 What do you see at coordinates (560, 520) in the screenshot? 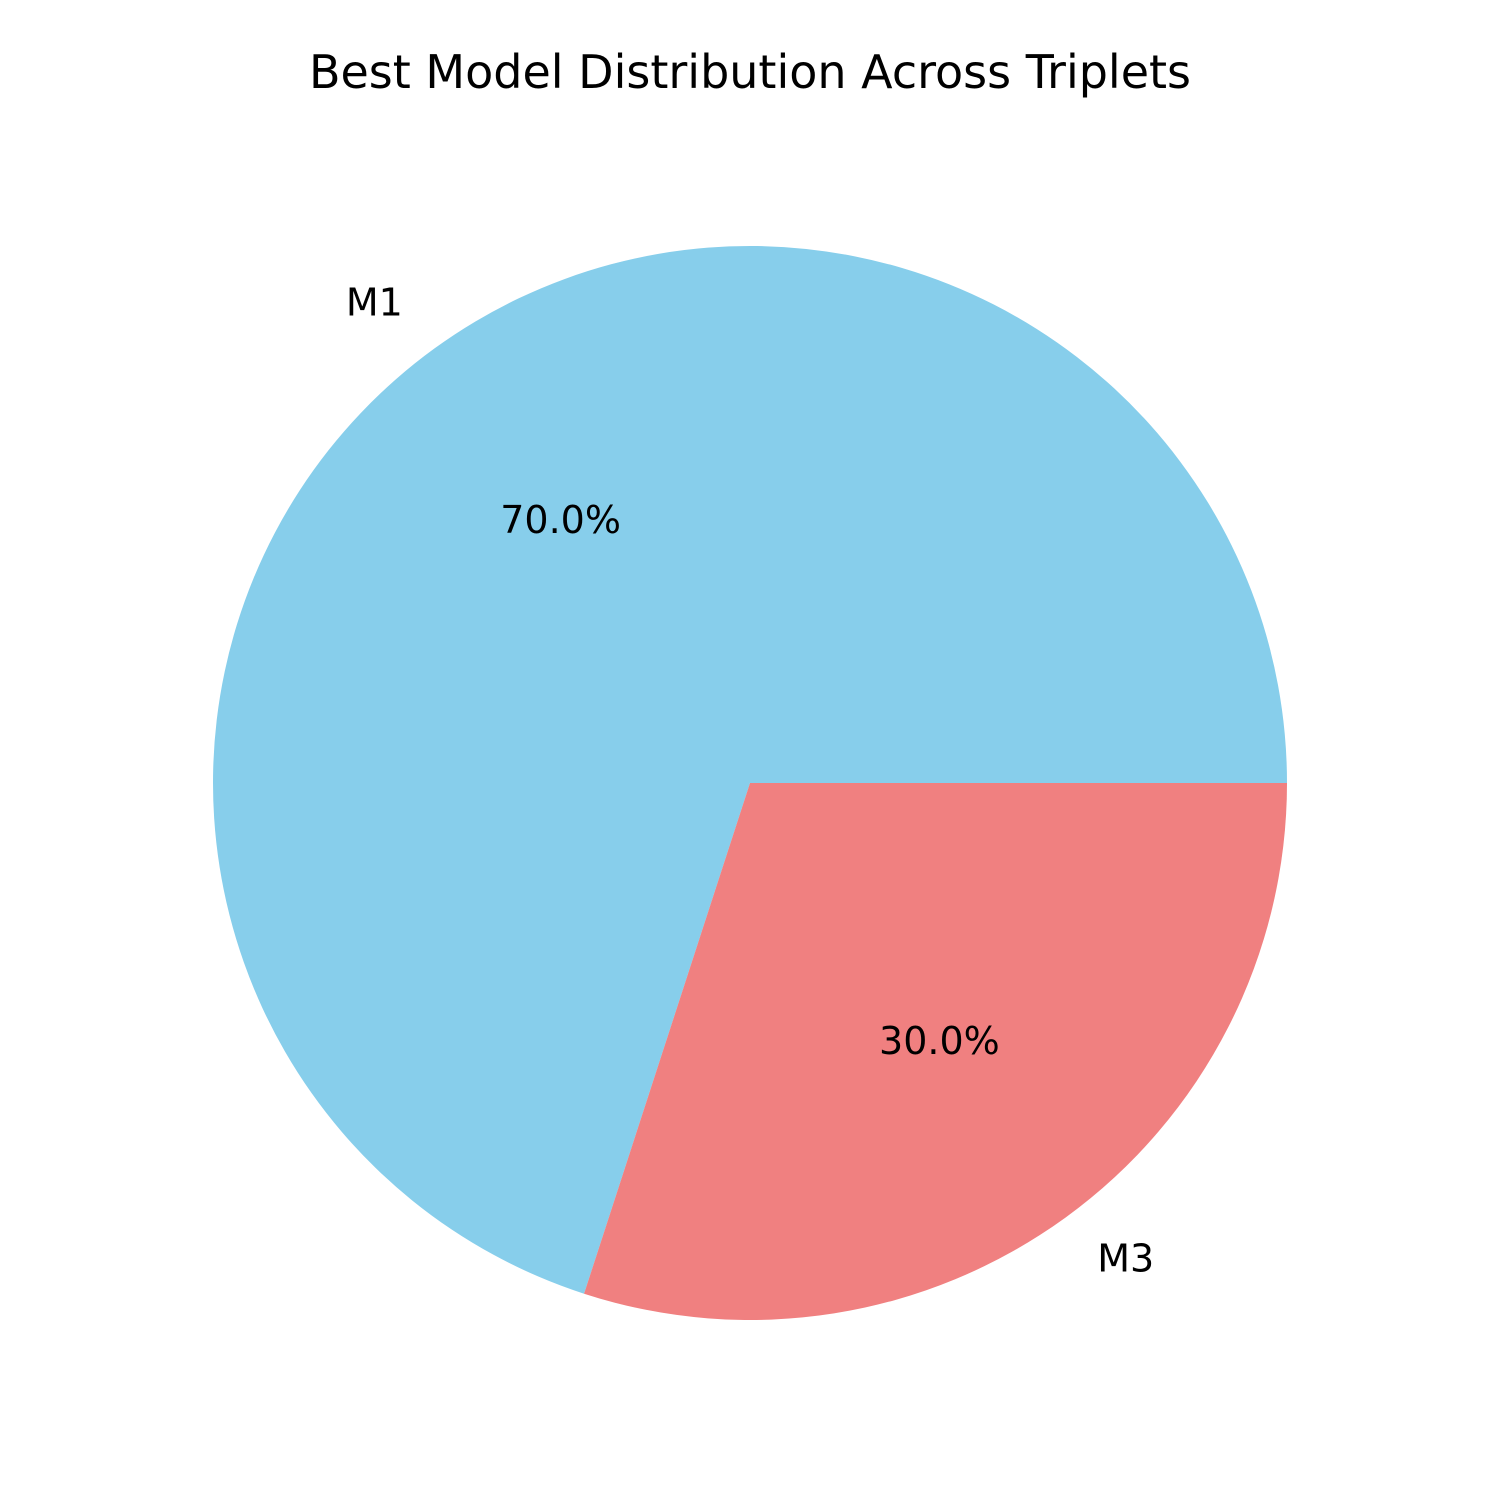
I see `percent-label-m1: 70.0%` at bounding box center [560, 520].